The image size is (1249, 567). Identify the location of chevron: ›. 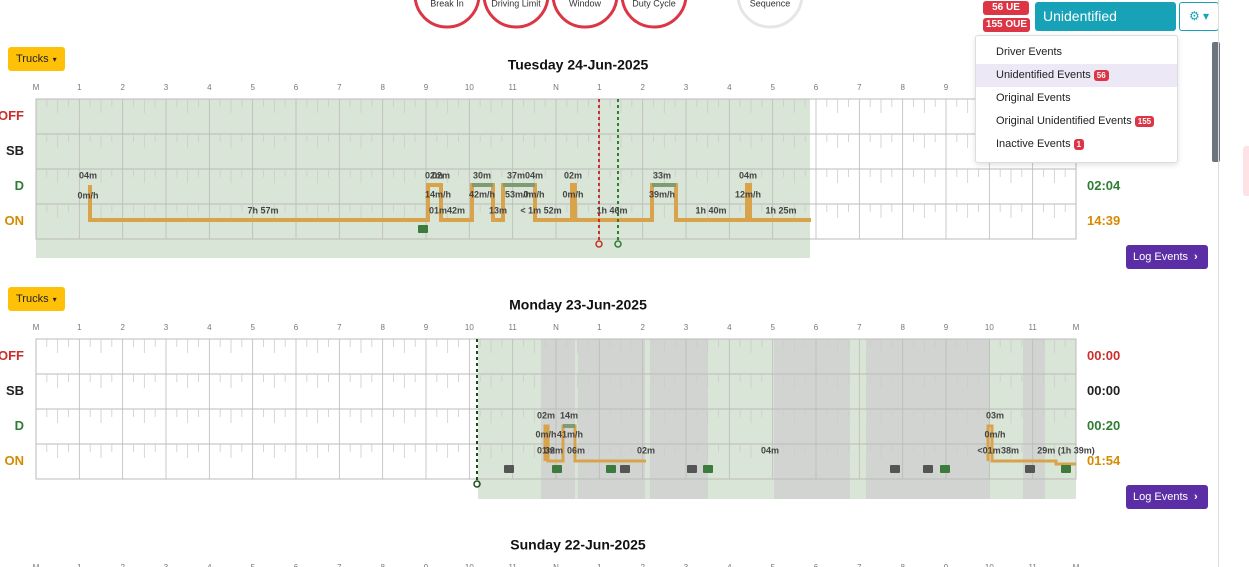
(1196, 257).